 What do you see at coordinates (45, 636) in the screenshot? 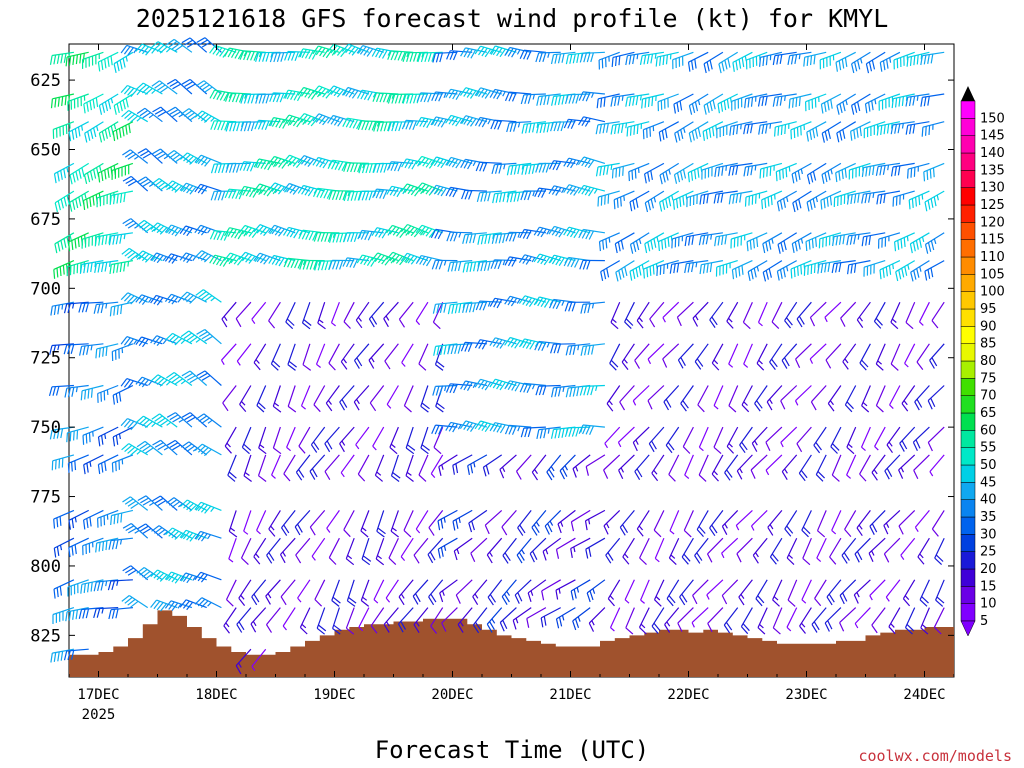
I see `y-tick-label: 825` at bounding box center [45, 636].